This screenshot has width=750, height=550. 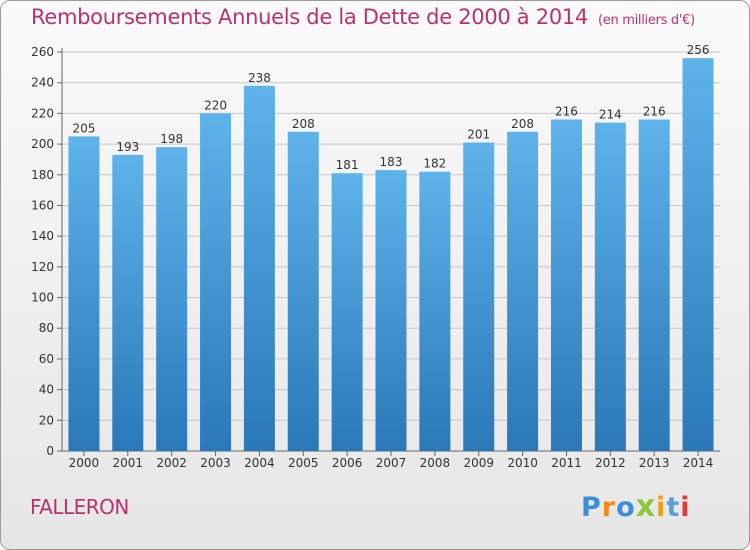 What do you see at coordinates (698, 255) in the screenshot?
I see `bar-2014` at bounding box center [698, 255].